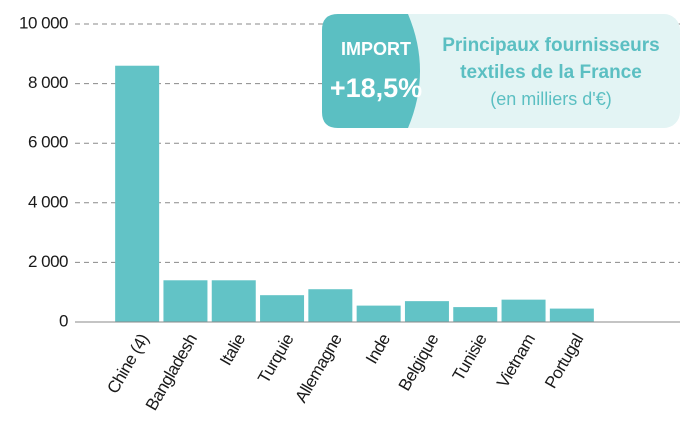 This screenshot has width=686, height=437. What do you see at coordinates (43, 22) in the screenshot?
I see `y-tick-label: 10 000` at bounding box center [43, 22].